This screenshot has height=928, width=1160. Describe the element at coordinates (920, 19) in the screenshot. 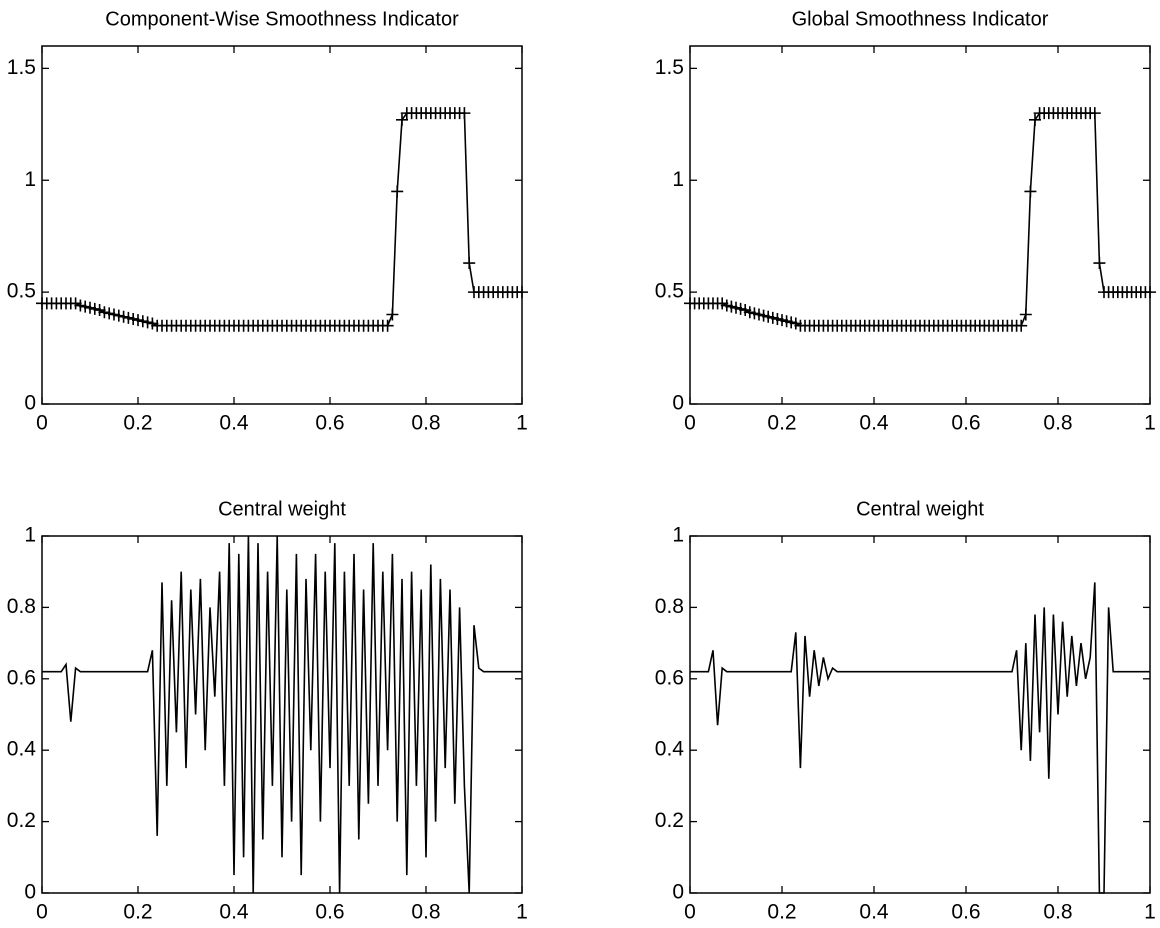

I see `chart-title: Global Smoothness Indicator` at that location.